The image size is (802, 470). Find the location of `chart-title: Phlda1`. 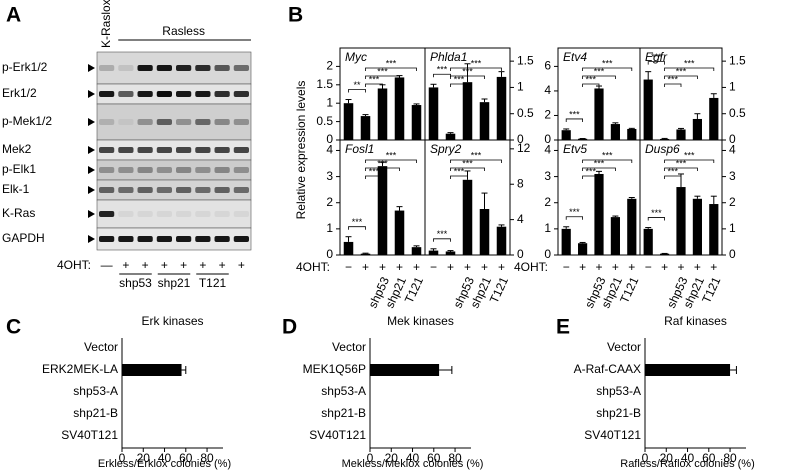

chart-title: Phlda1 is located at coordinates (448, 57).